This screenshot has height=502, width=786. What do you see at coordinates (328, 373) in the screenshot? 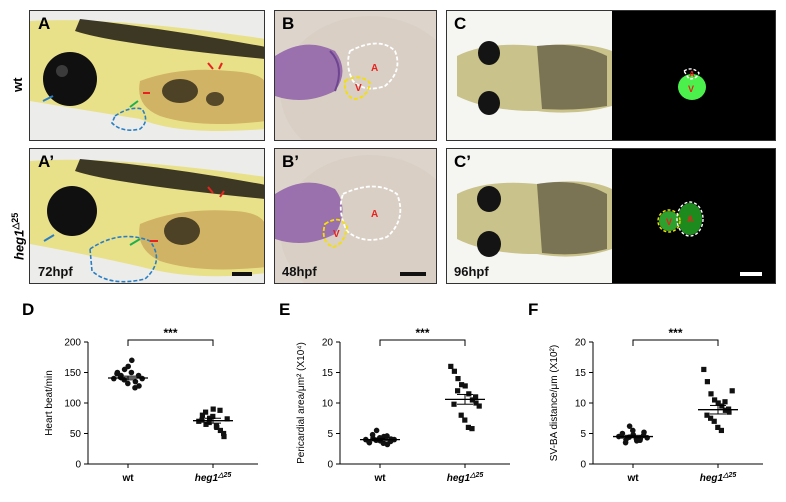
I see `y-tick-label: 15` at bounding box center [328, 373].